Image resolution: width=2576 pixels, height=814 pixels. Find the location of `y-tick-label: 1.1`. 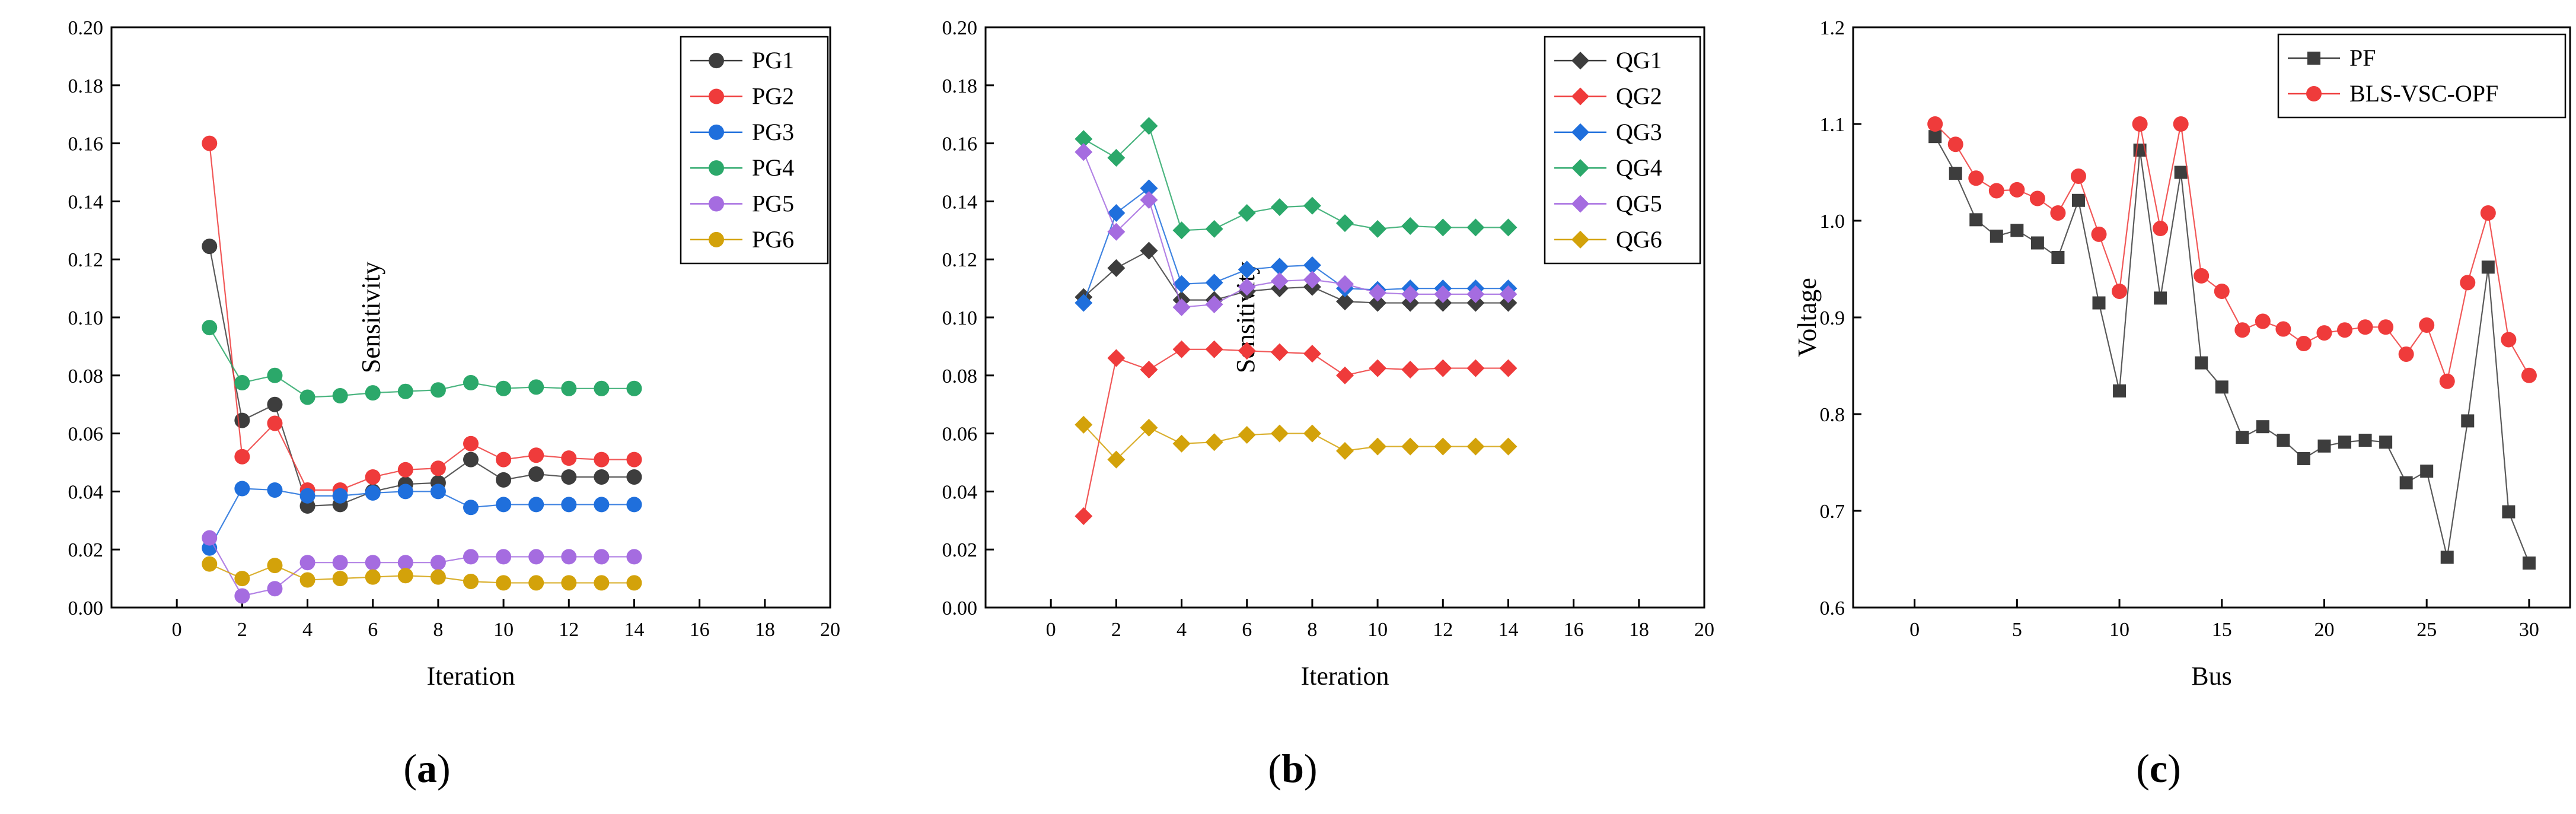

y-tick-label: 1.1 is located at coordinates (1832, 125).